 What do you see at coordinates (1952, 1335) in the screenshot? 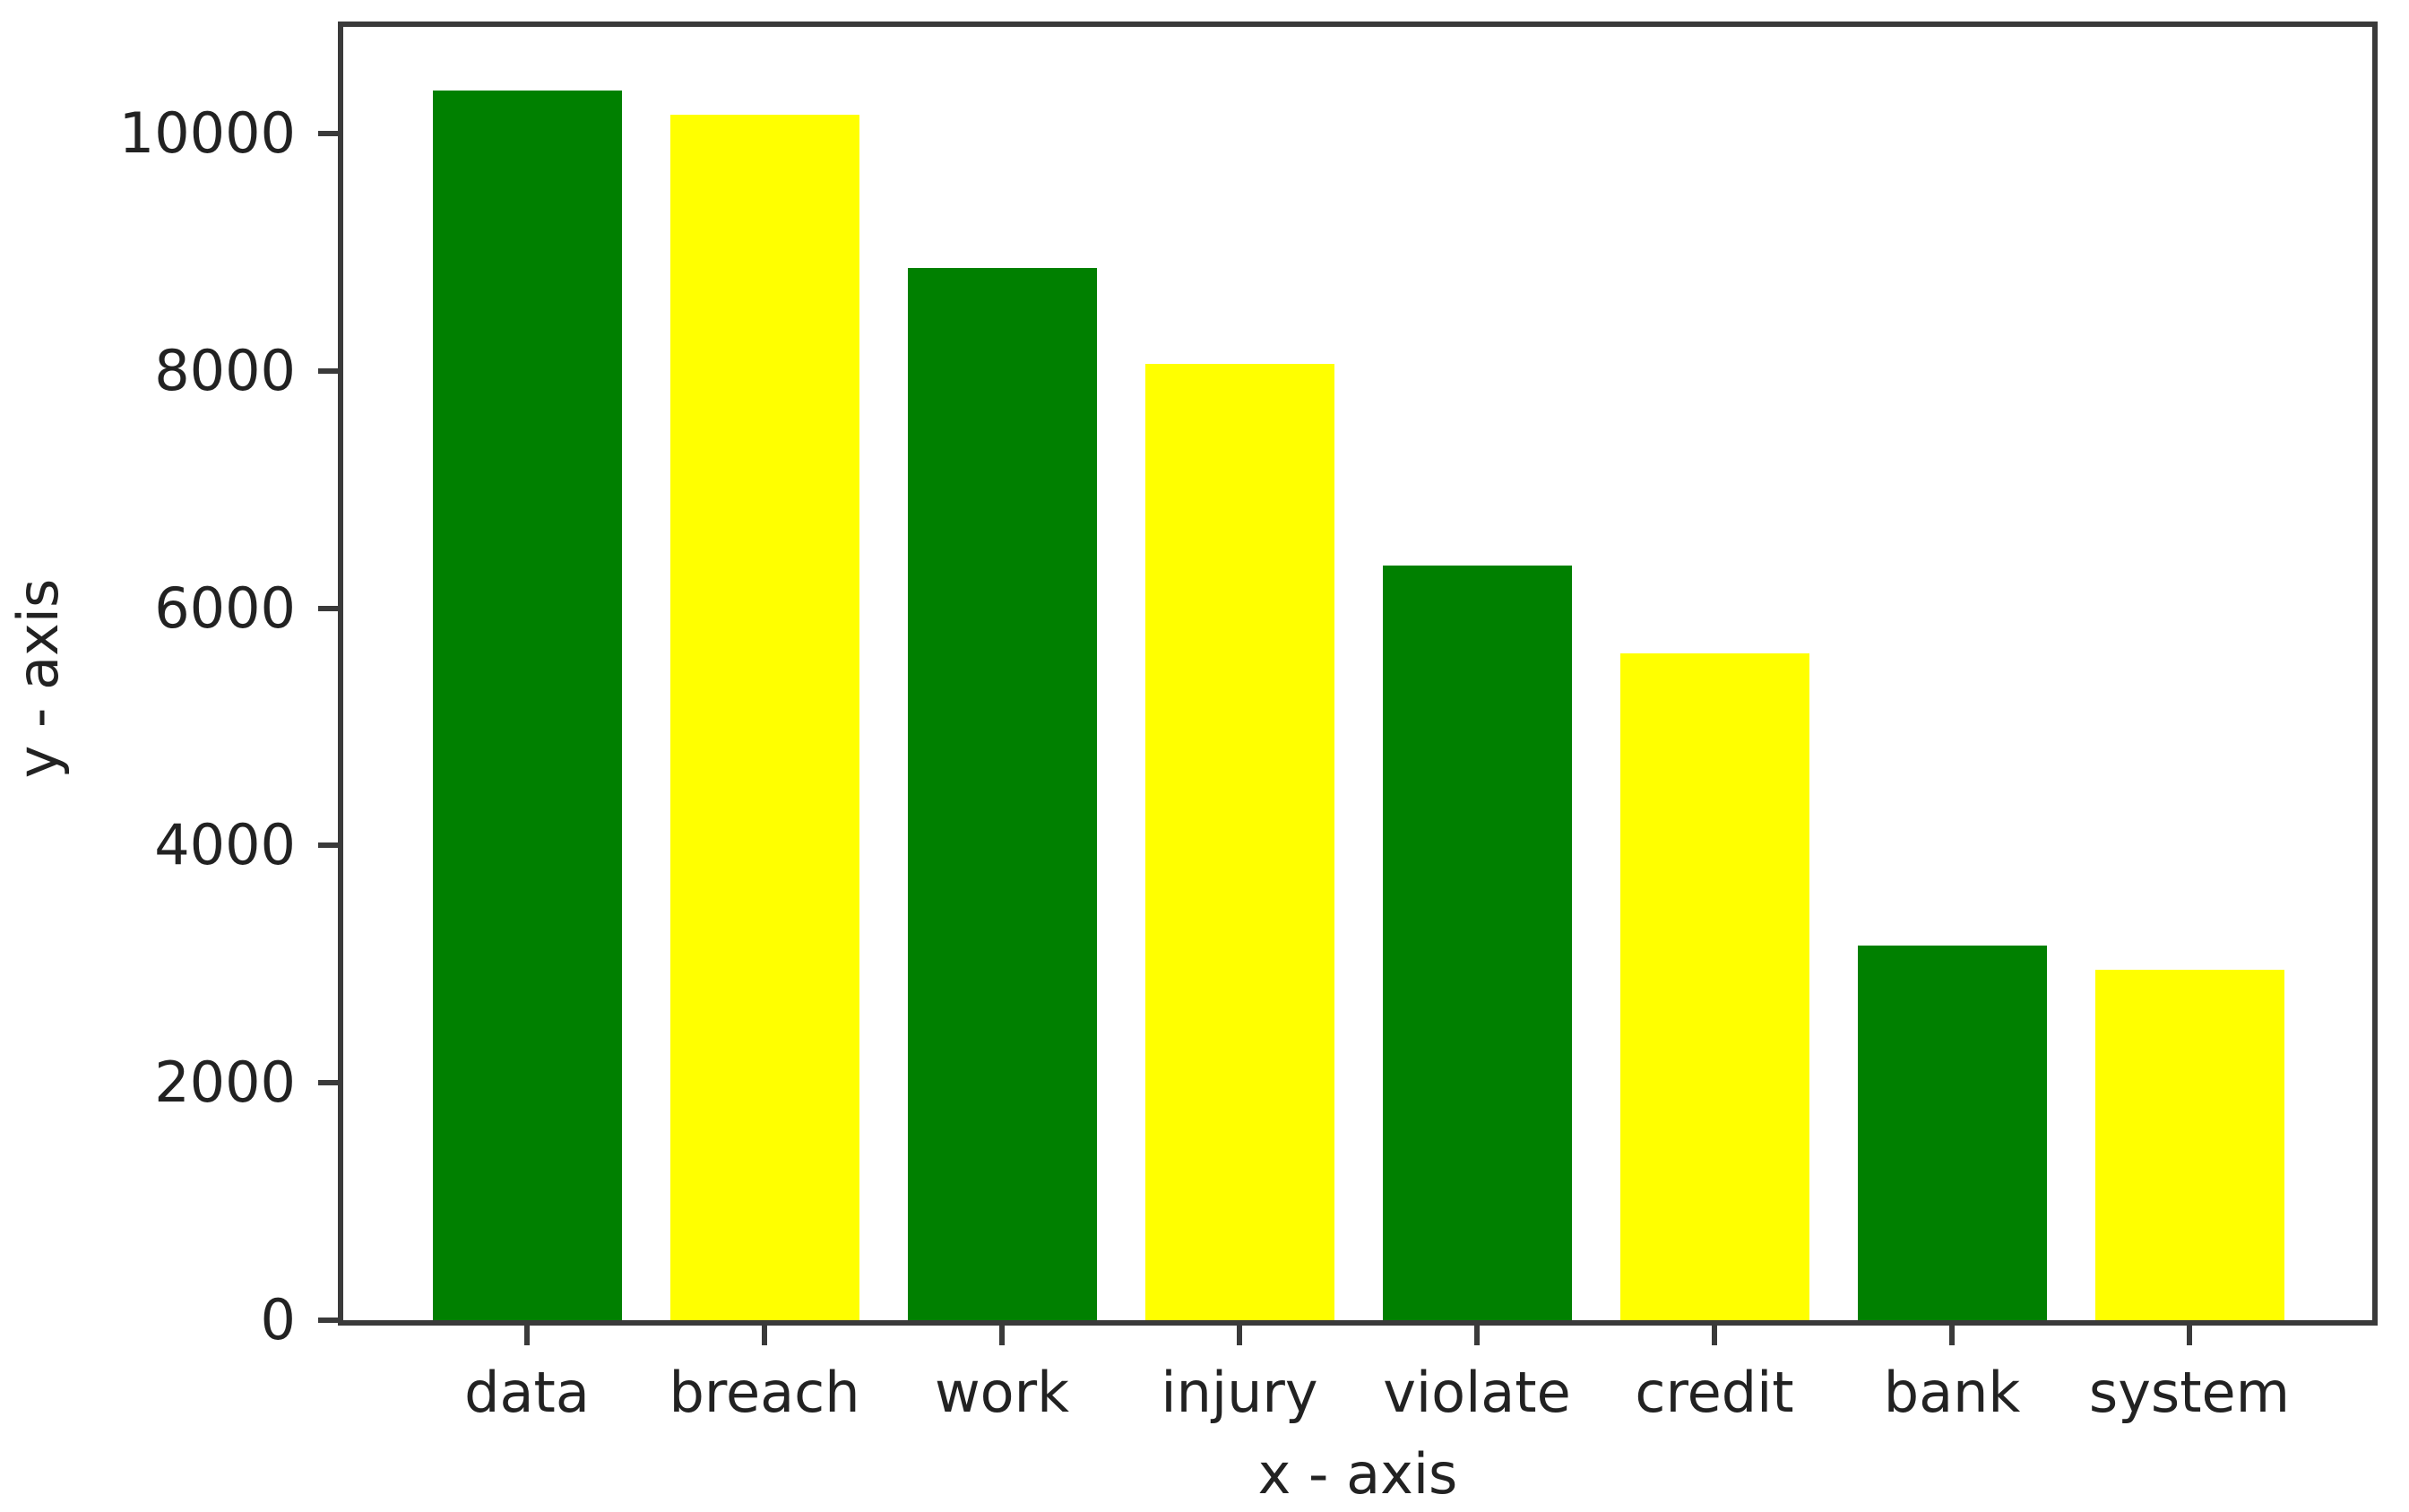
I see `x-tick-mark-bank` at bounding box center [1952, 1335].